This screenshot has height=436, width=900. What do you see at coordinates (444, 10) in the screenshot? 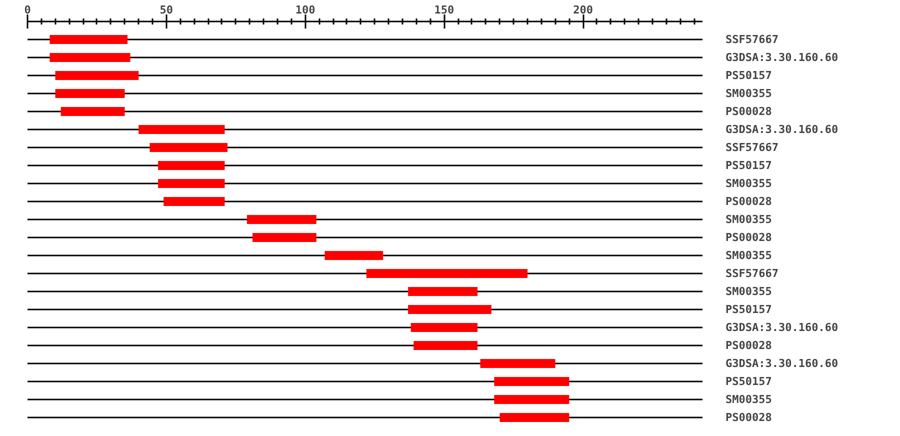
I see `x-tick-label: 150` at bounding box center [444, 10].